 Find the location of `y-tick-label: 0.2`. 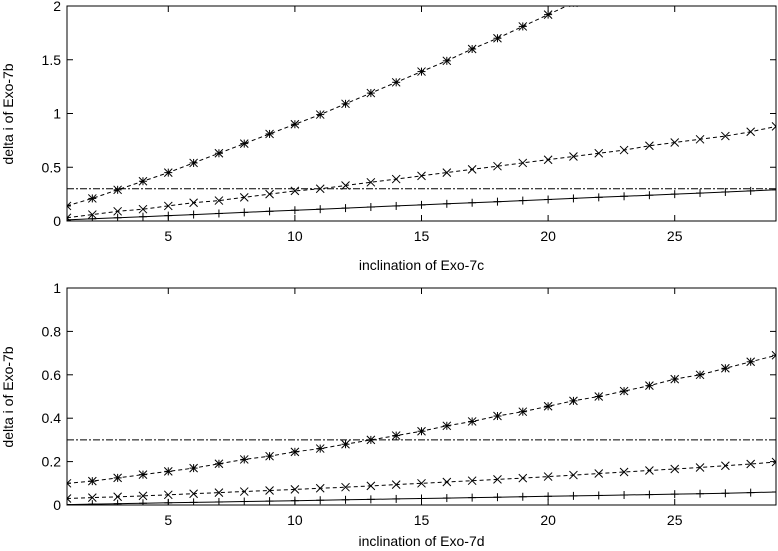

y-tick-label: 0.2 is located at coordinates (52, 462).